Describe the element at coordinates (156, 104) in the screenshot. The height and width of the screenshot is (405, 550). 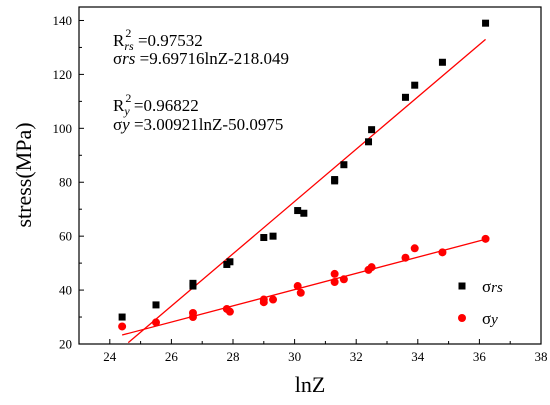
I see `annotation-r2-y: R2 y =0.96822` at that location.